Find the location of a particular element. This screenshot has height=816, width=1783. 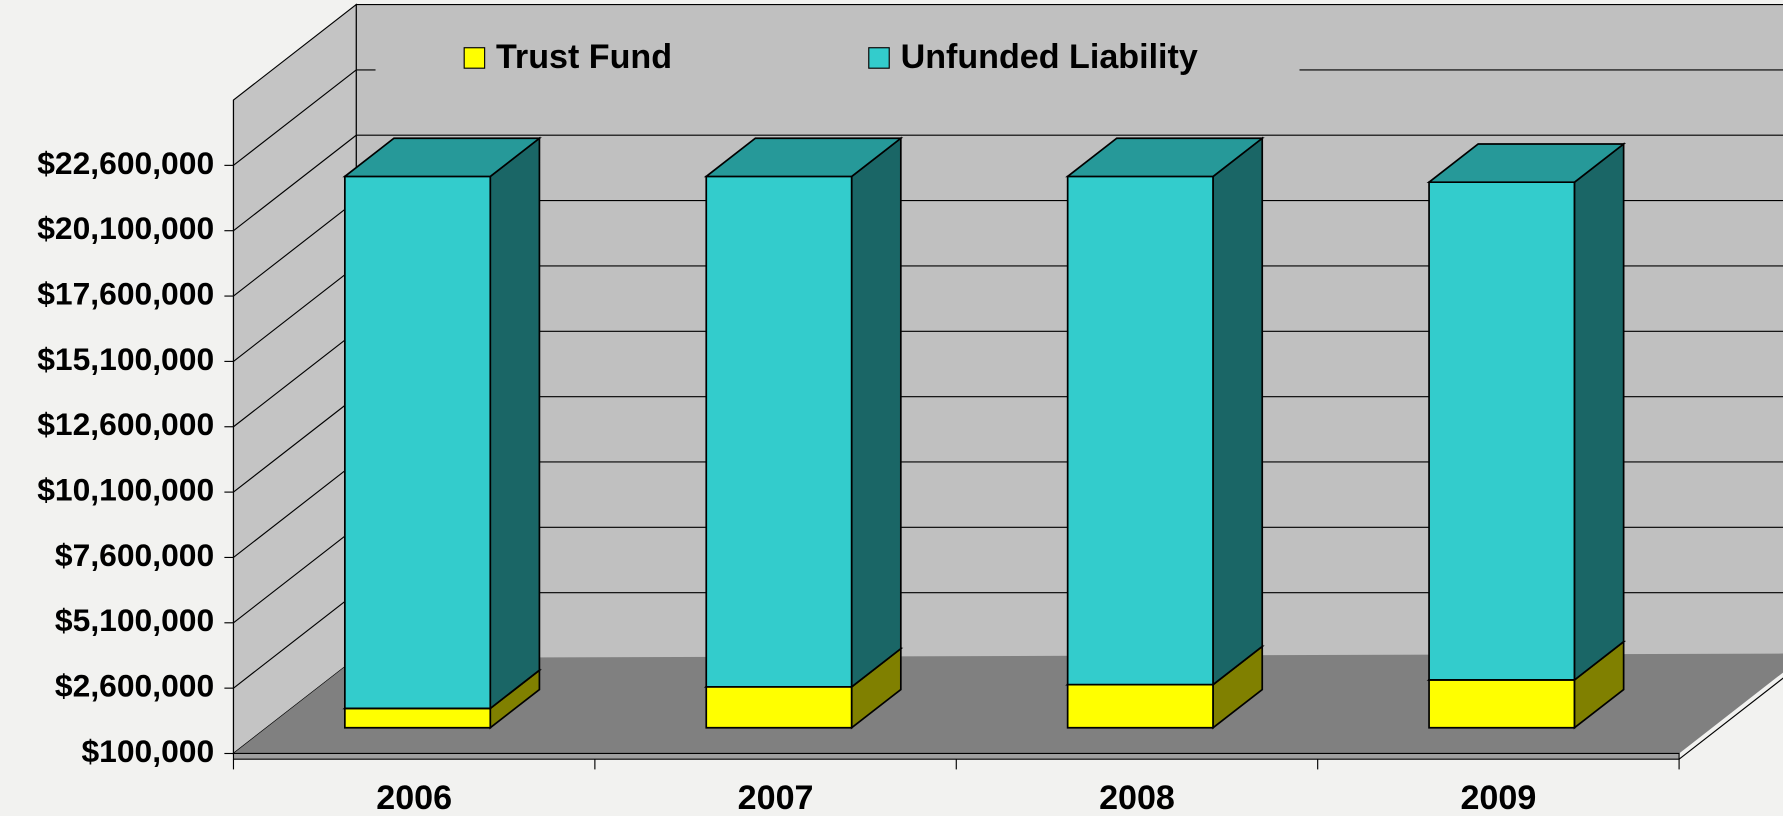

y-tick-label: $2,600,000 is located at coordinates (134, 686).